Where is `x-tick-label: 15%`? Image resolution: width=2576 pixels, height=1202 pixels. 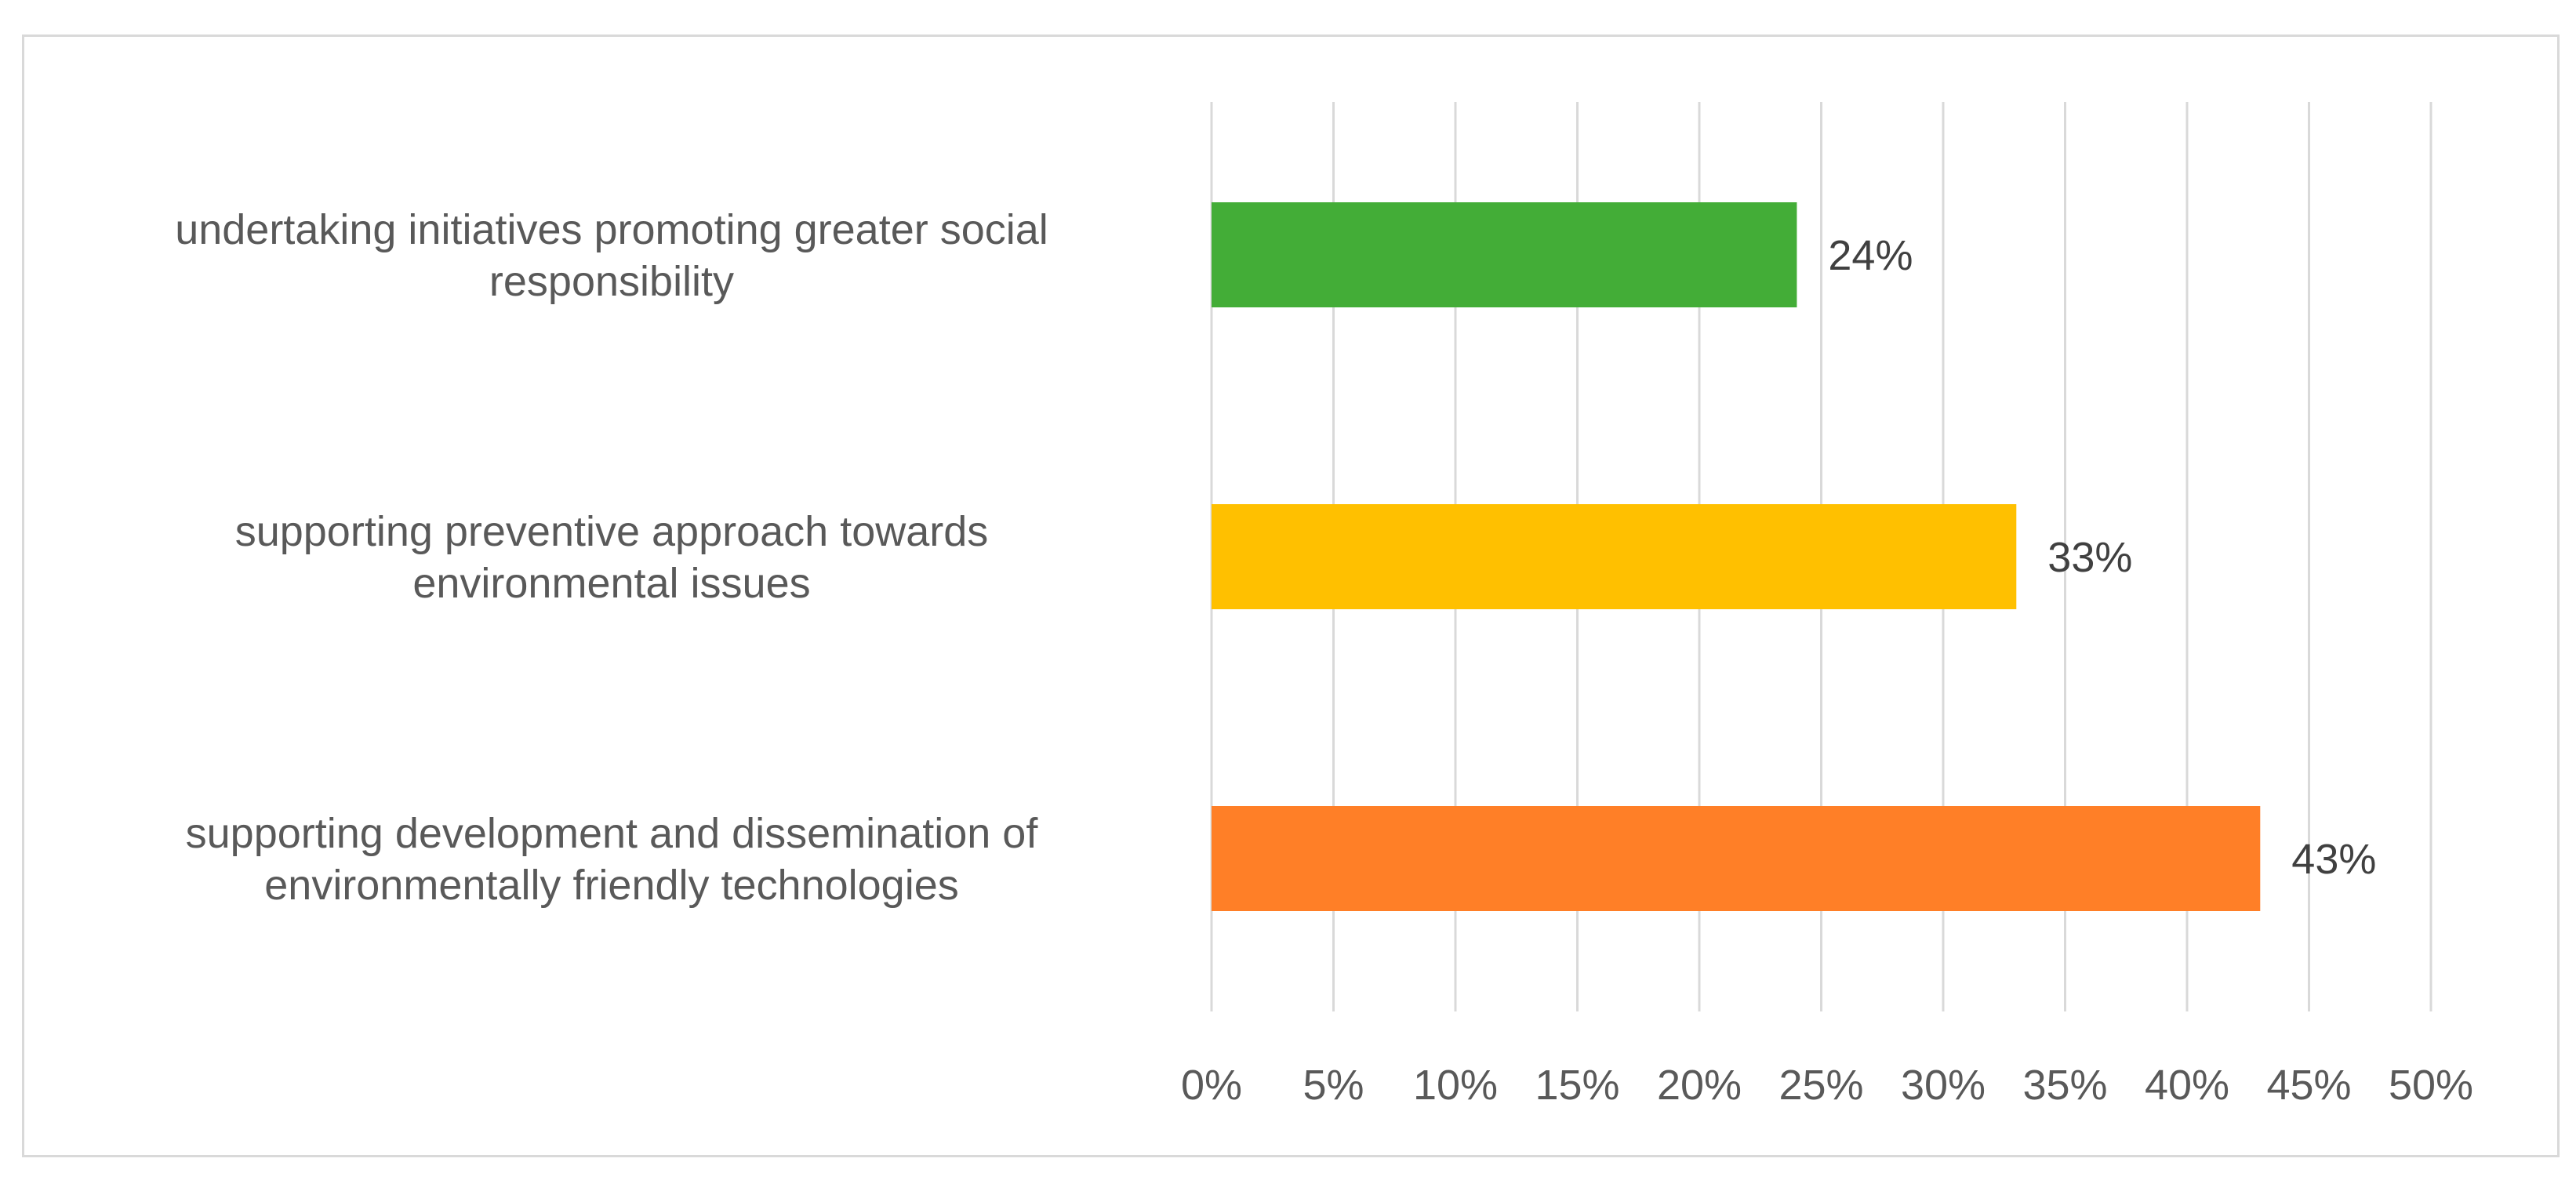
x-tick-label: 15% is located at coordinates (1577, 1085).